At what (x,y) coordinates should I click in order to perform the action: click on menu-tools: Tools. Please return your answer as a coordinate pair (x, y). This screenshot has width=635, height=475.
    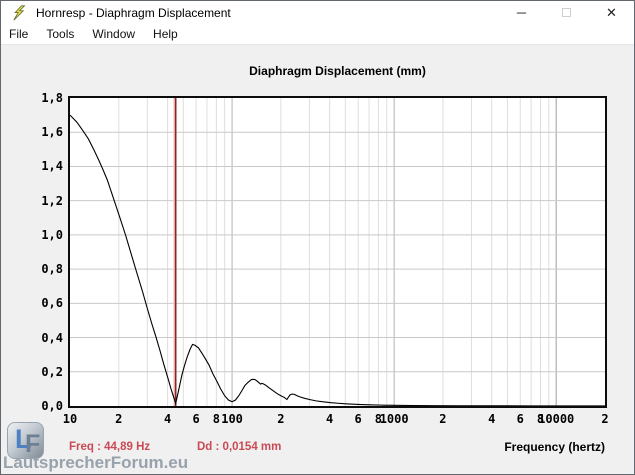
    Looking at the image, I should click on (60, 33).